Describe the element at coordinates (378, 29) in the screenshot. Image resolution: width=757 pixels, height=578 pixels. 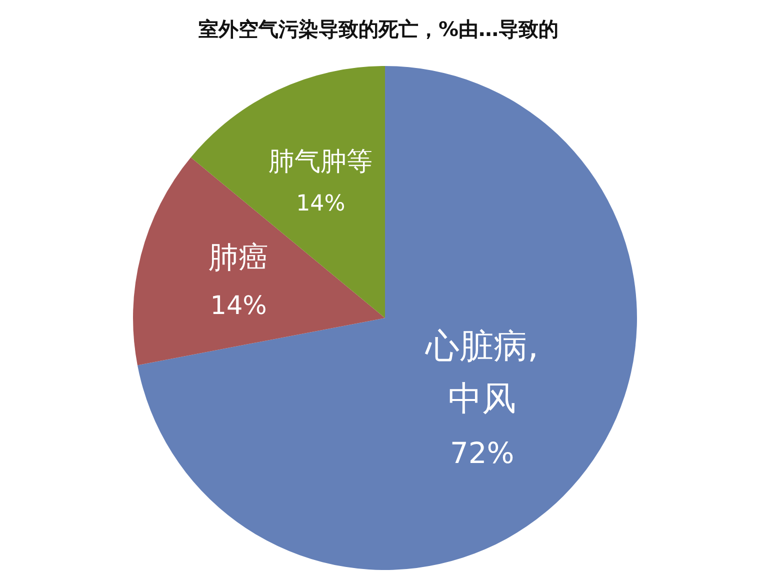
I see `chart-title: 室外空气污染导致的死亡，%由…导致的` at that location.